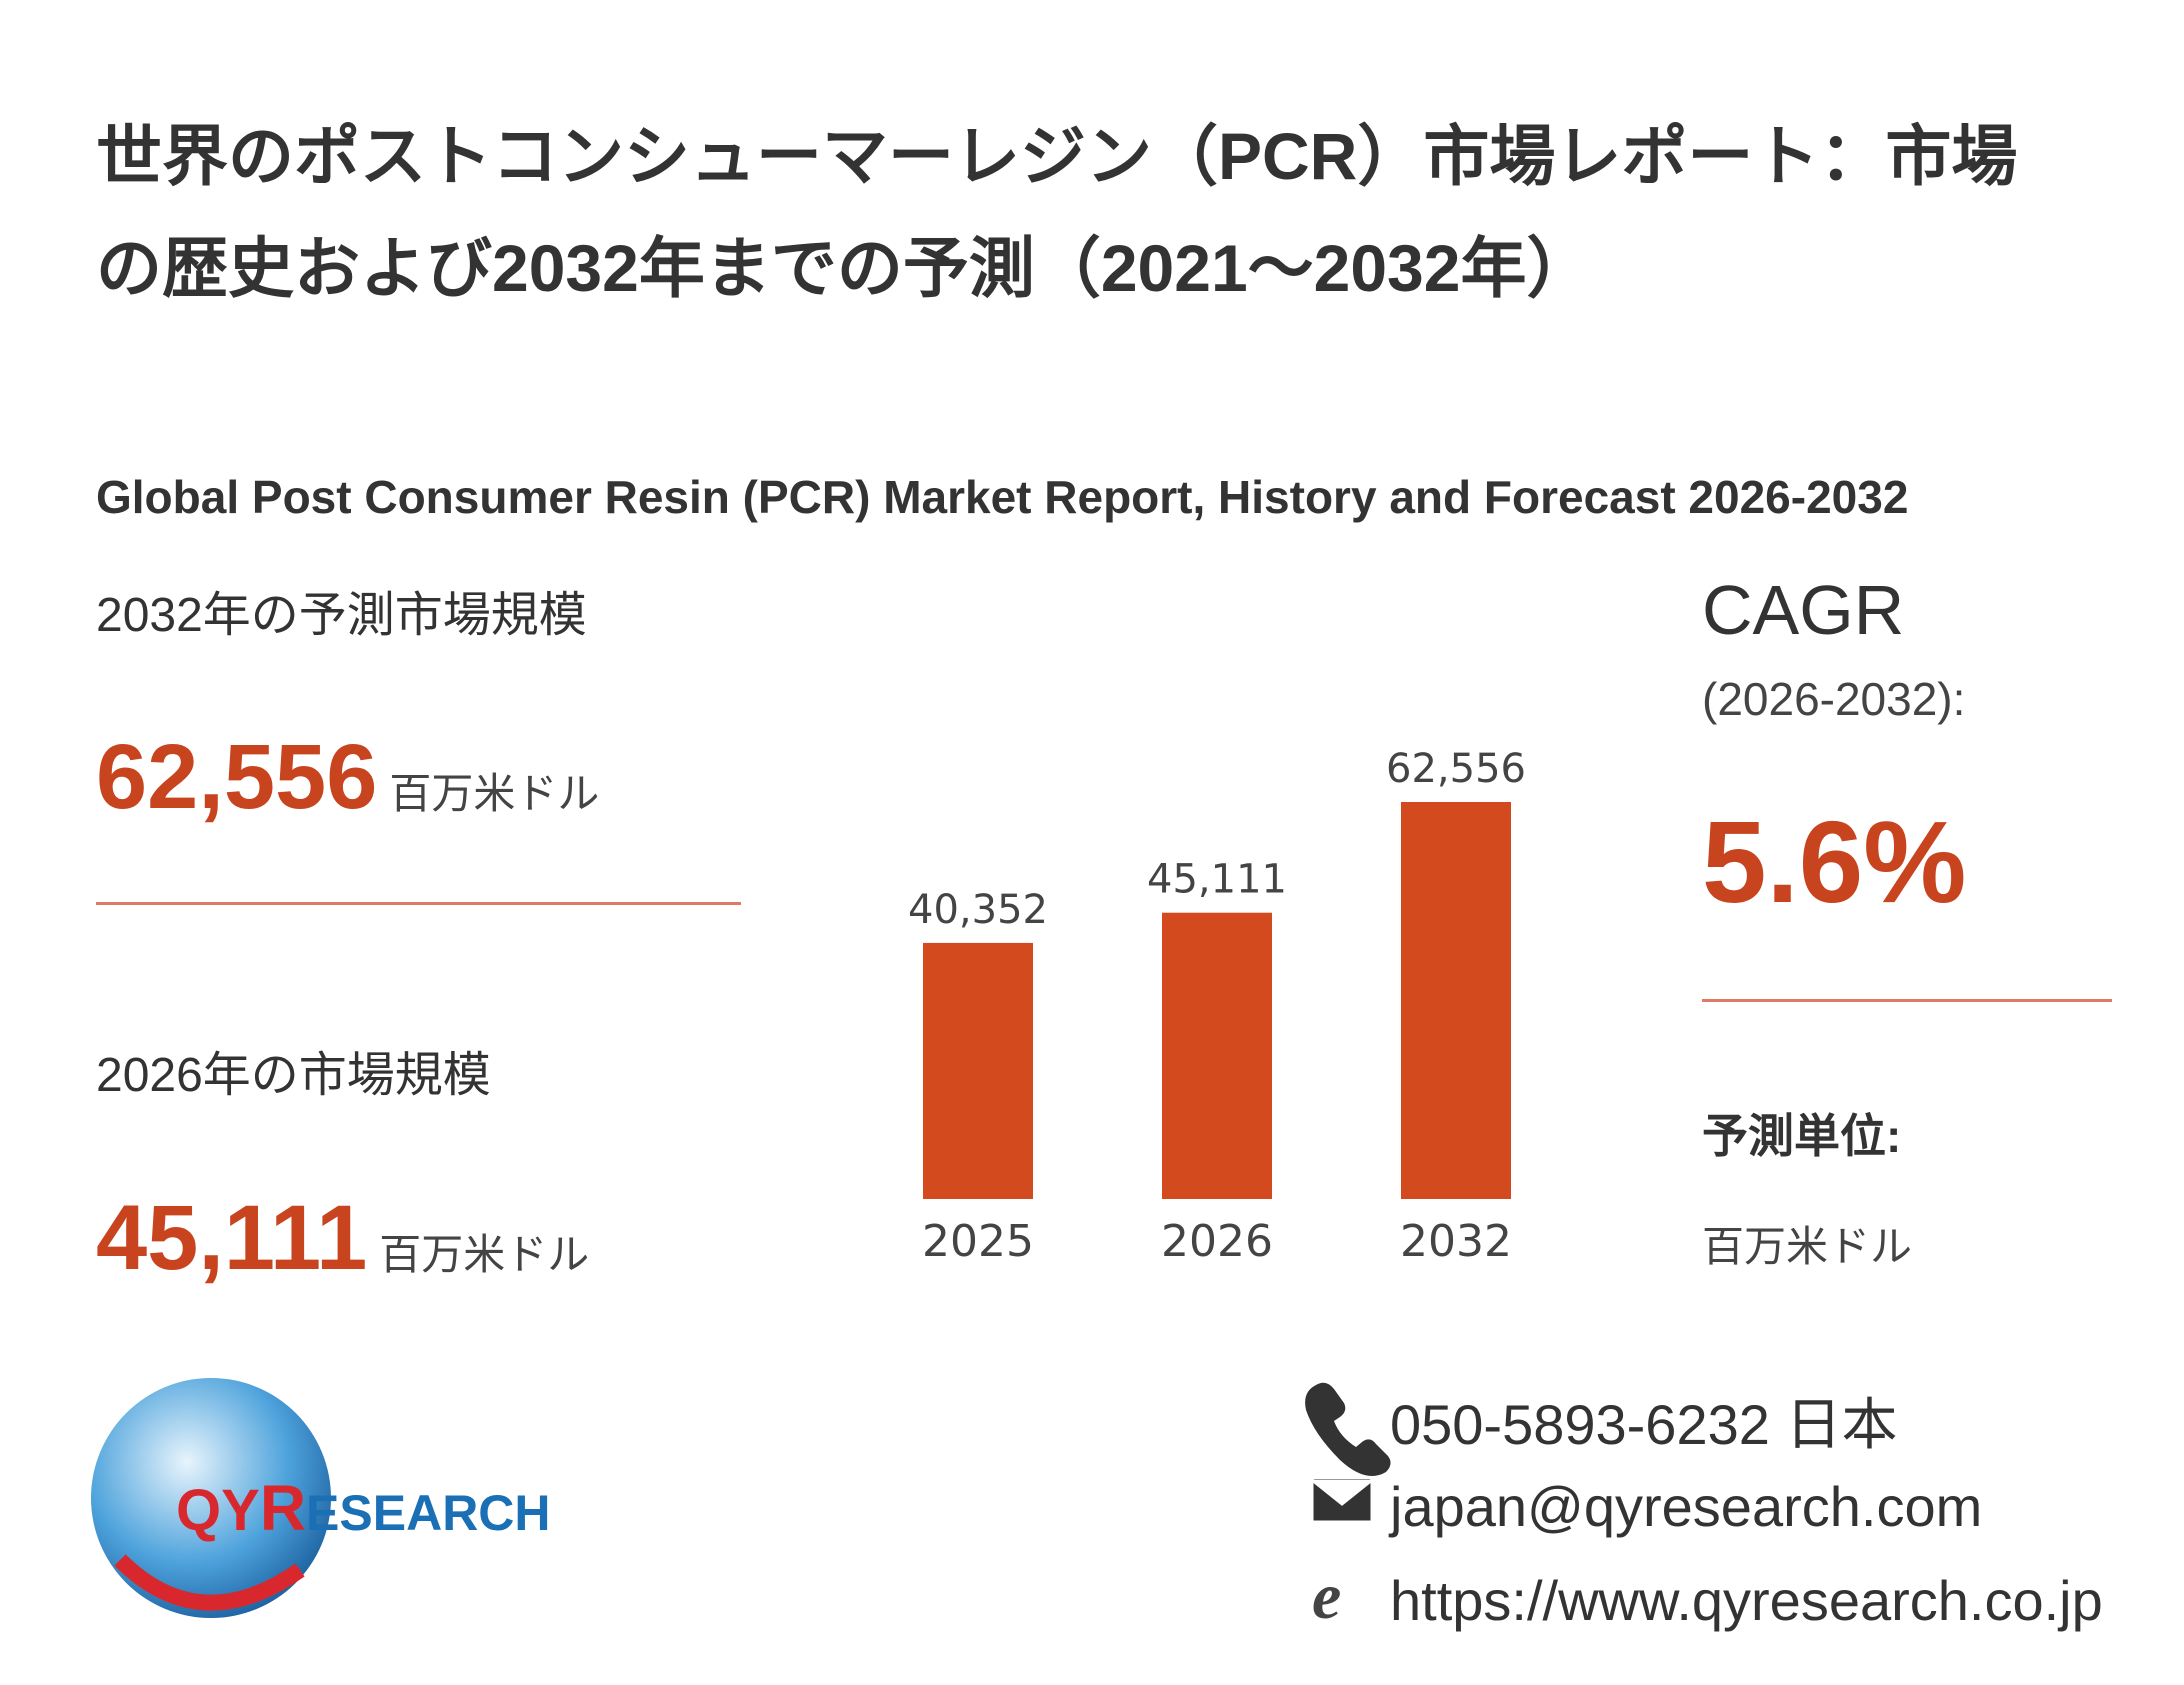 The width and height of the screenshot is (2184, 1685). I want to click on logo-text: QYRESEARCH, so click(363, 1508).